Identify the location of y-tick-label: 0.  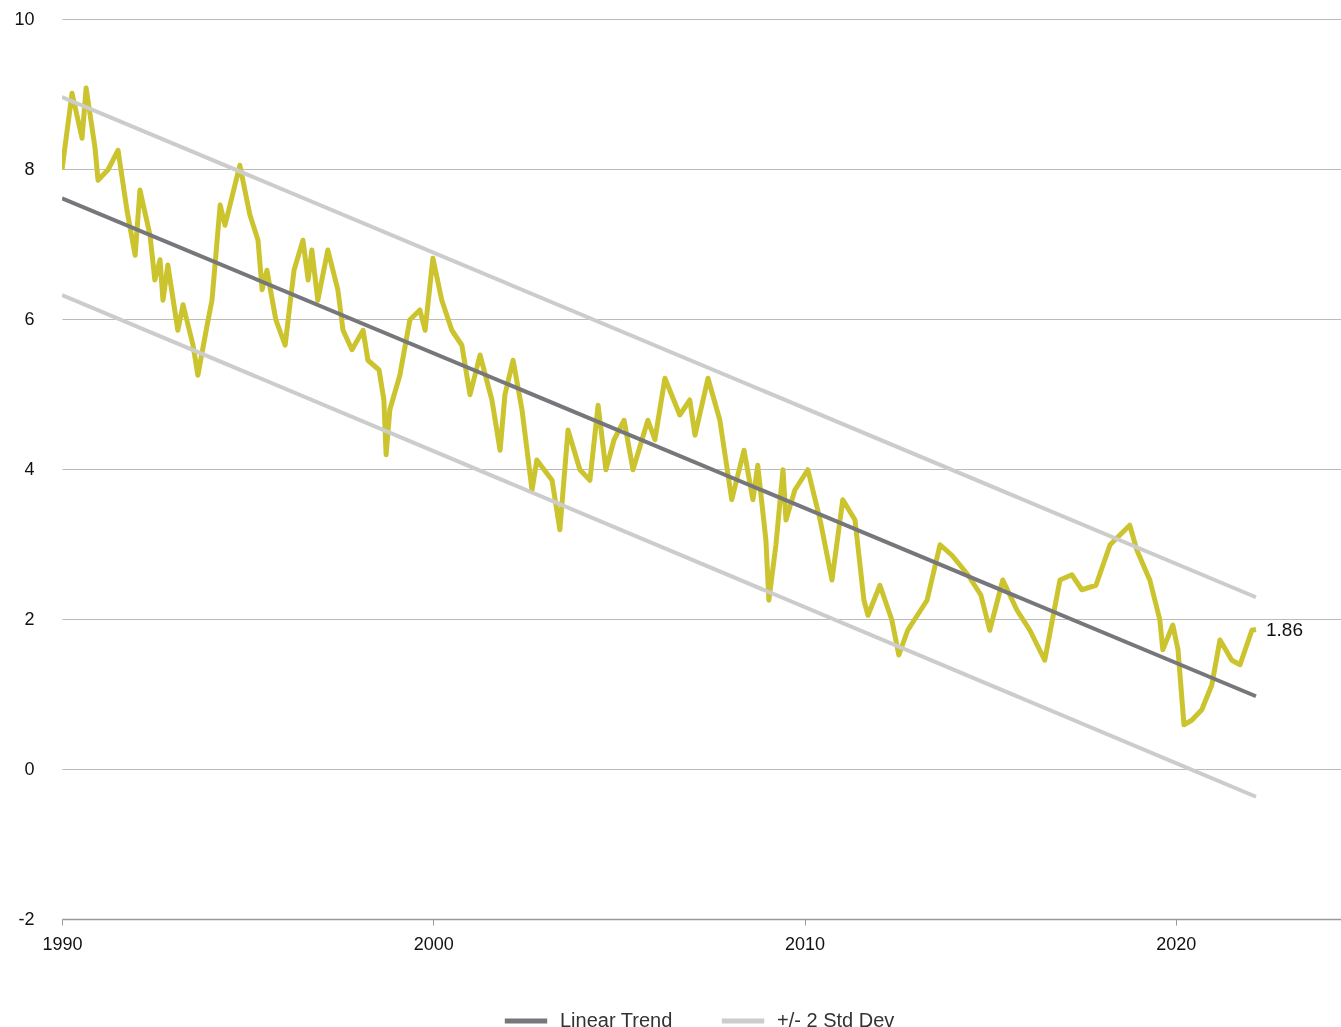
(29, 768).